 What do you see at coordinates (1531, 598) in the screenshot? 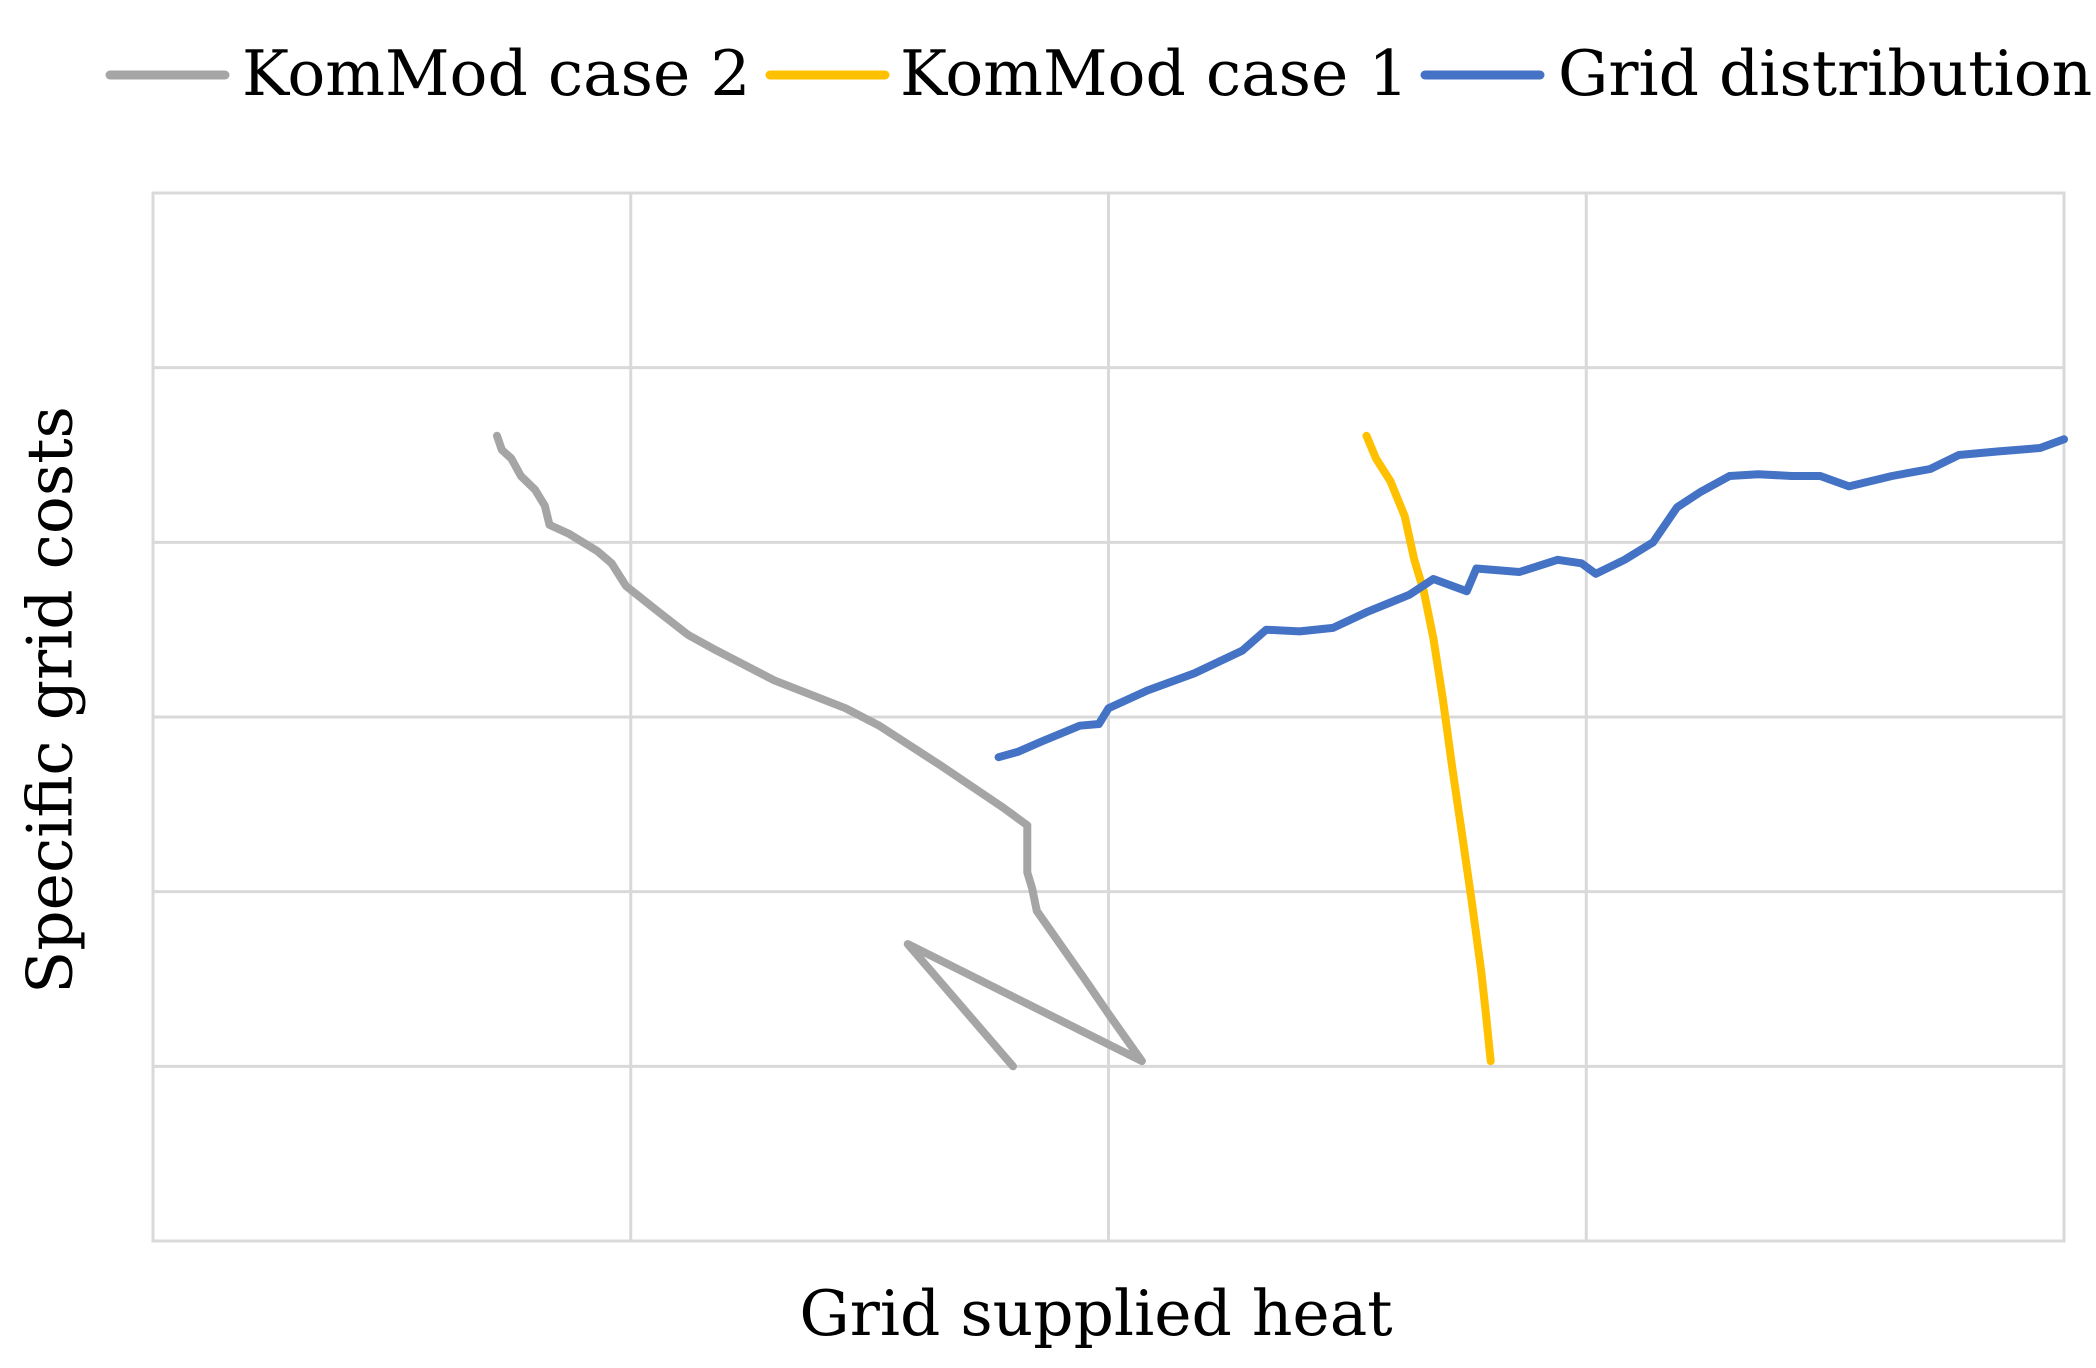
I see `series-line-grid-distribution` at bounding box center [1531, 598].